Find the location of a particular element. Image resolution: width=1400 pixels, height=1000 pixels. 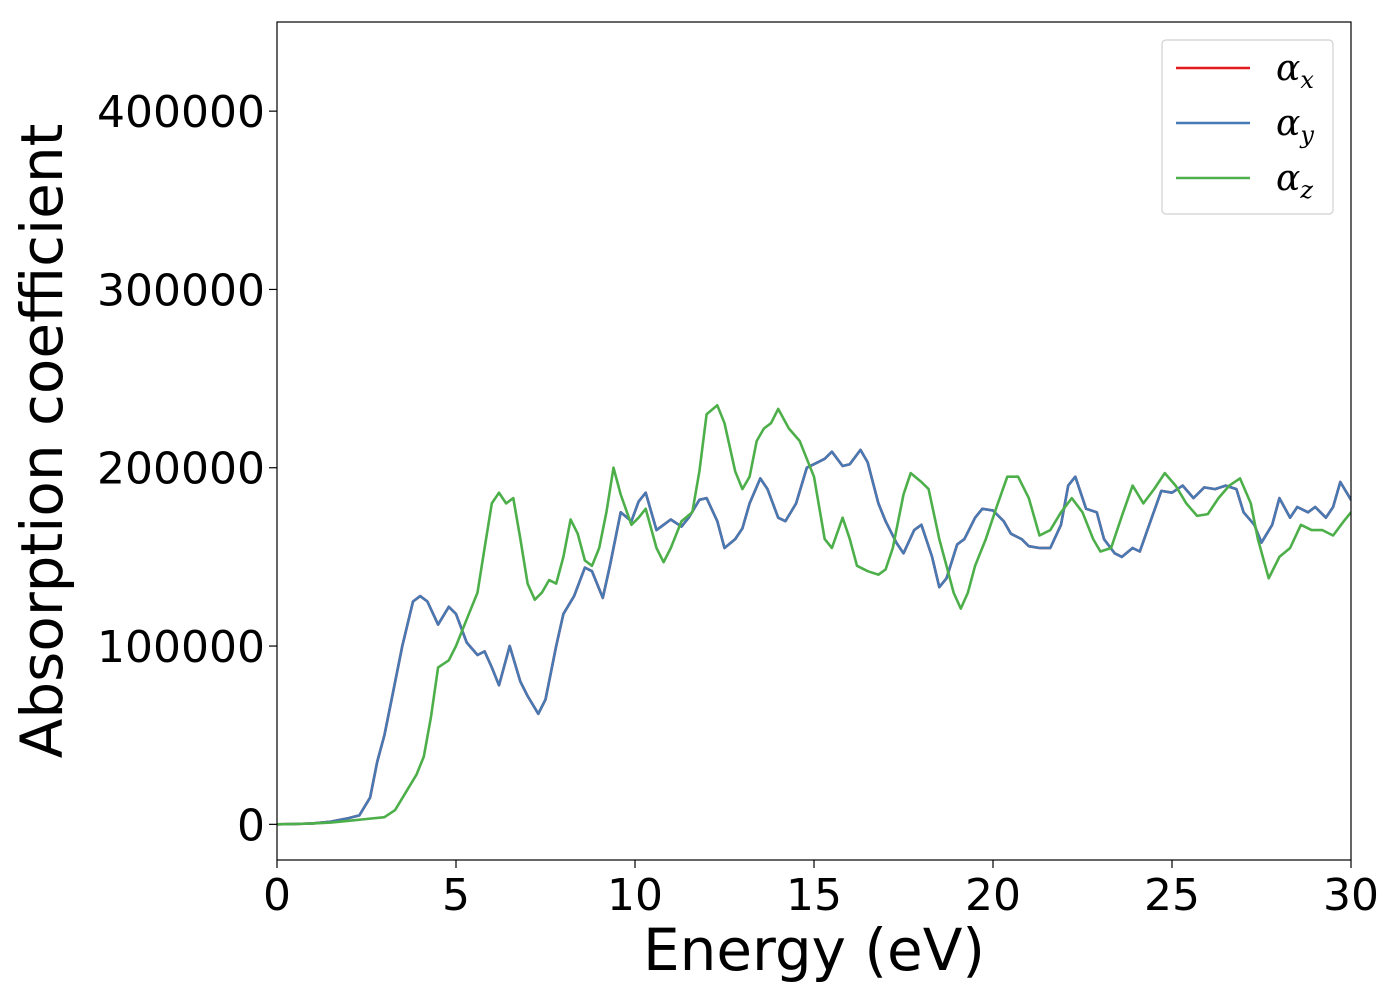

legend-box is located at coordinates (1247, 127).